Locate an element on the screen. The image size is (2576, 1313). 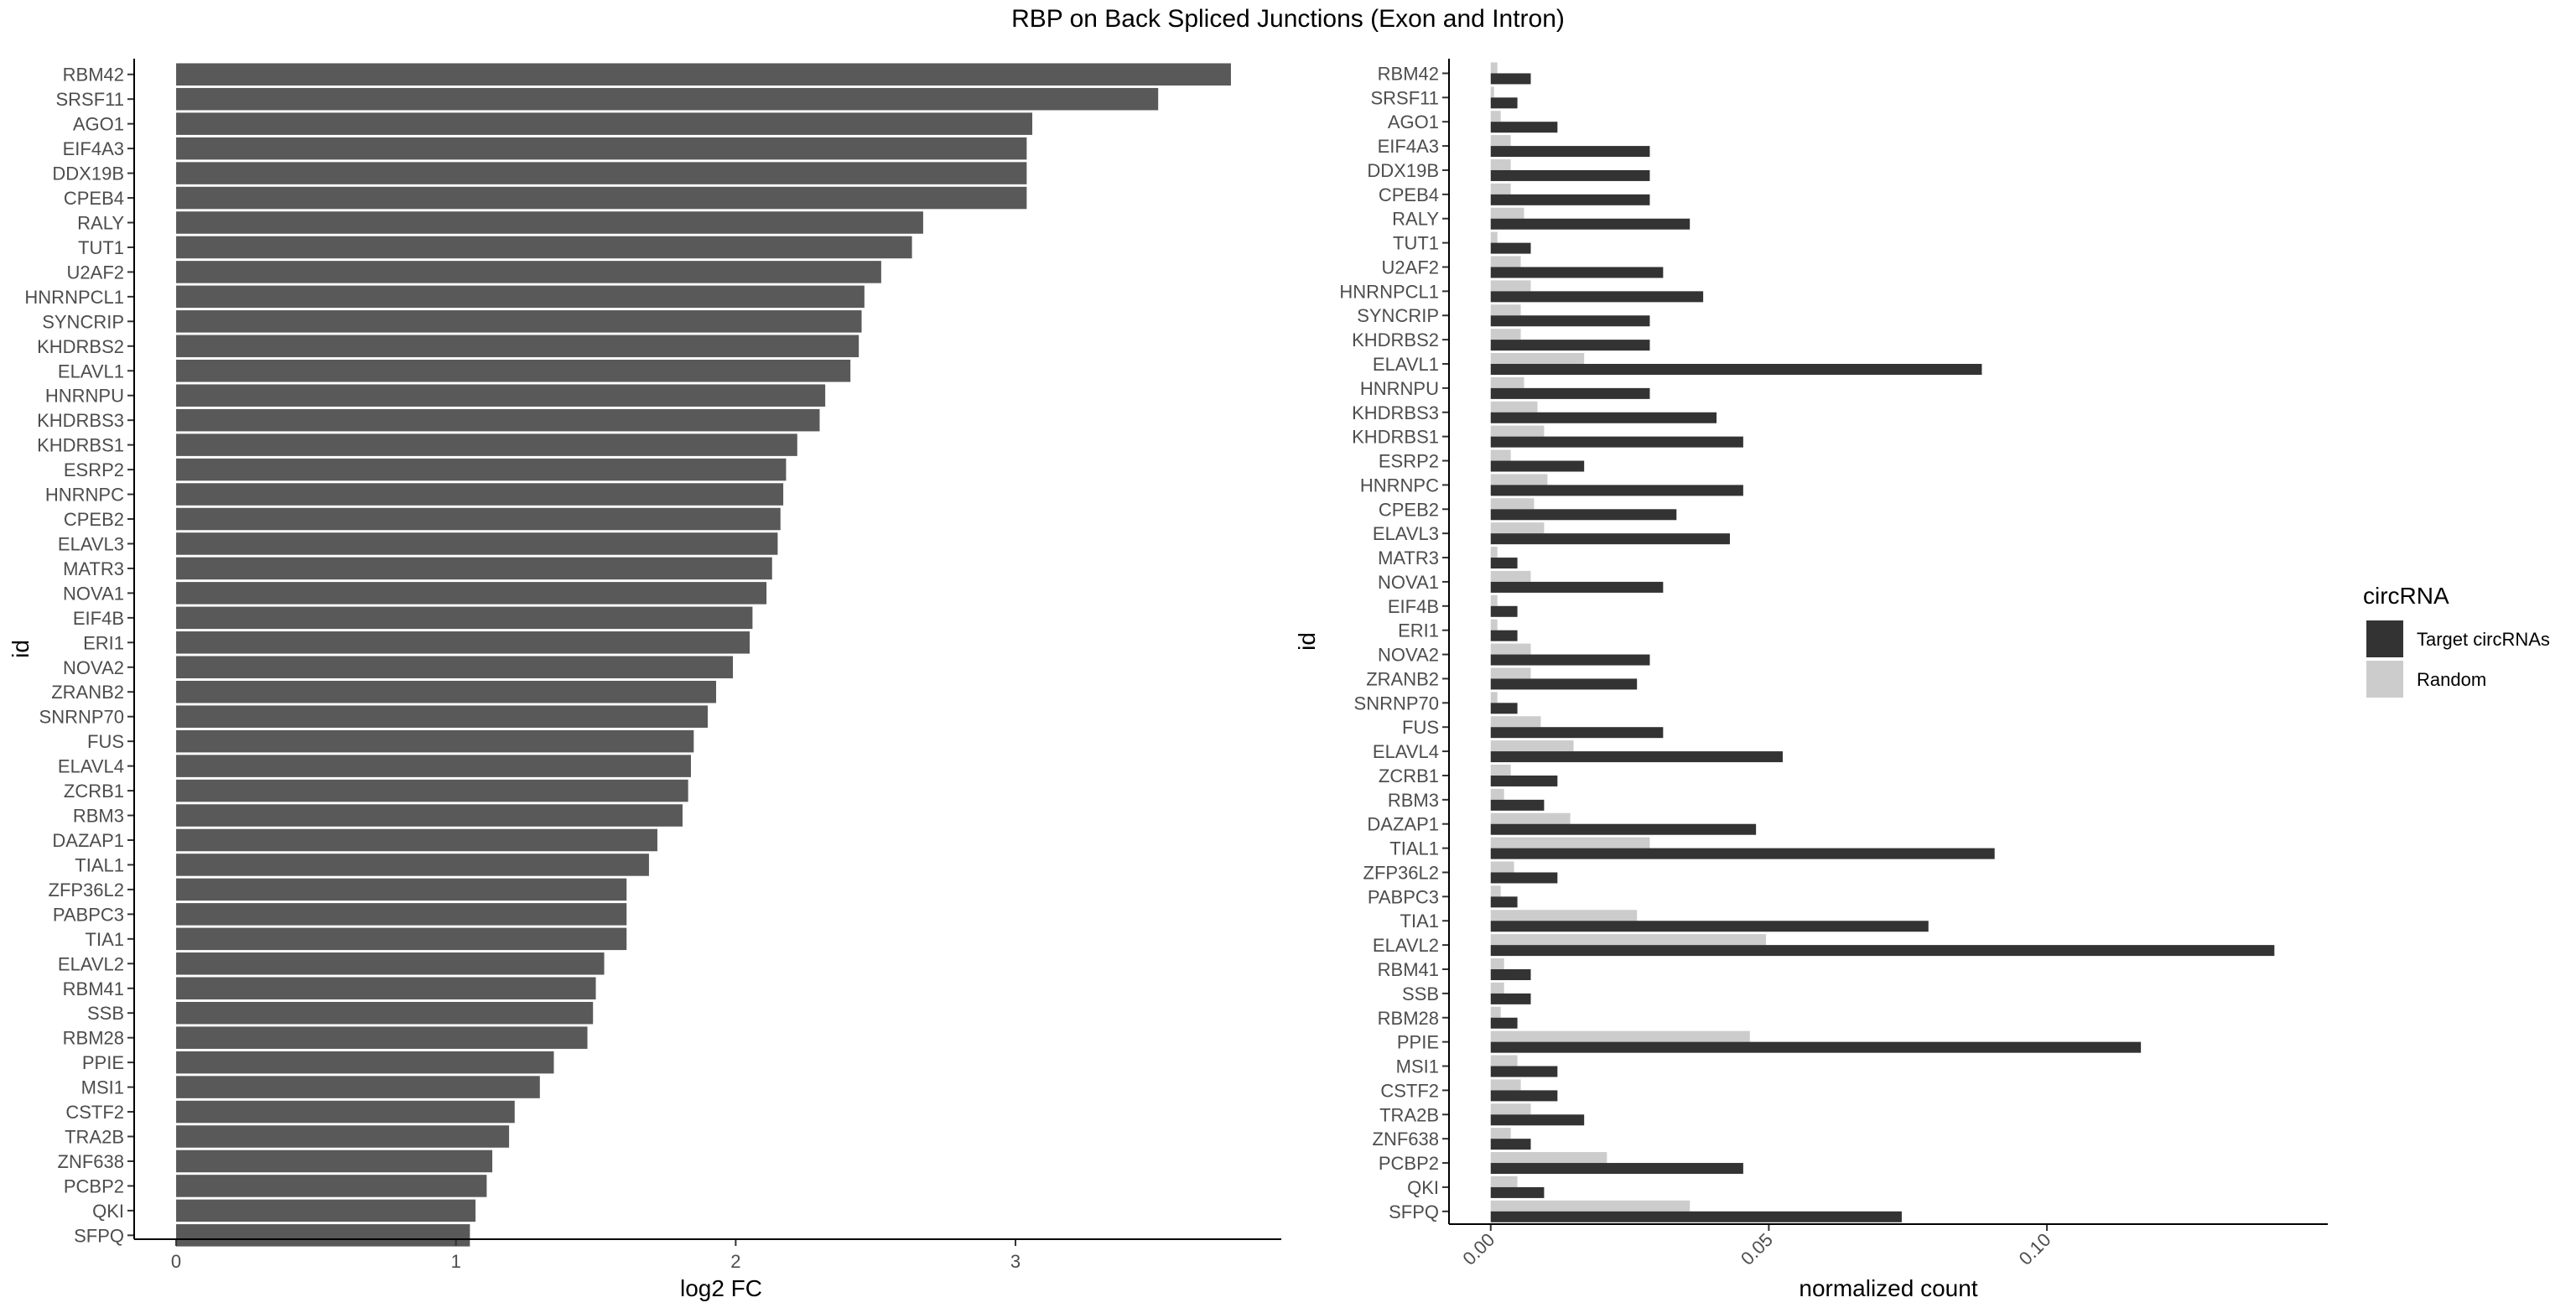
random-bar-tut1 is located at coordinates (1494, 237).